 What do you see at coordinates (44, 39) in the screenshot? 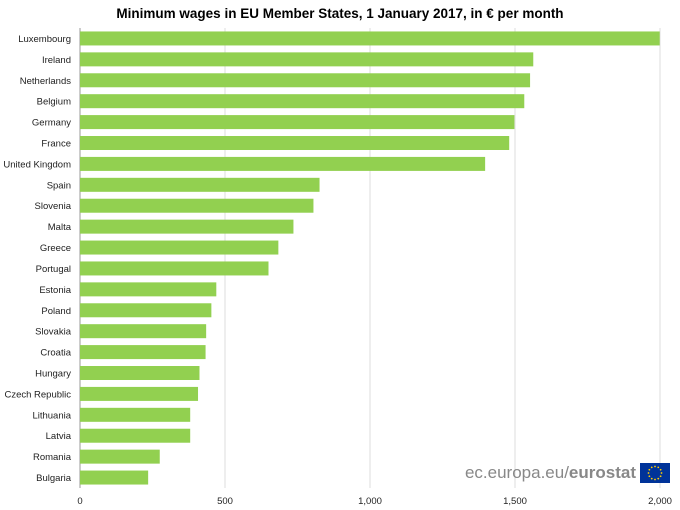
I see `category-label: Luxembourg` at bounding box center [44, 39].